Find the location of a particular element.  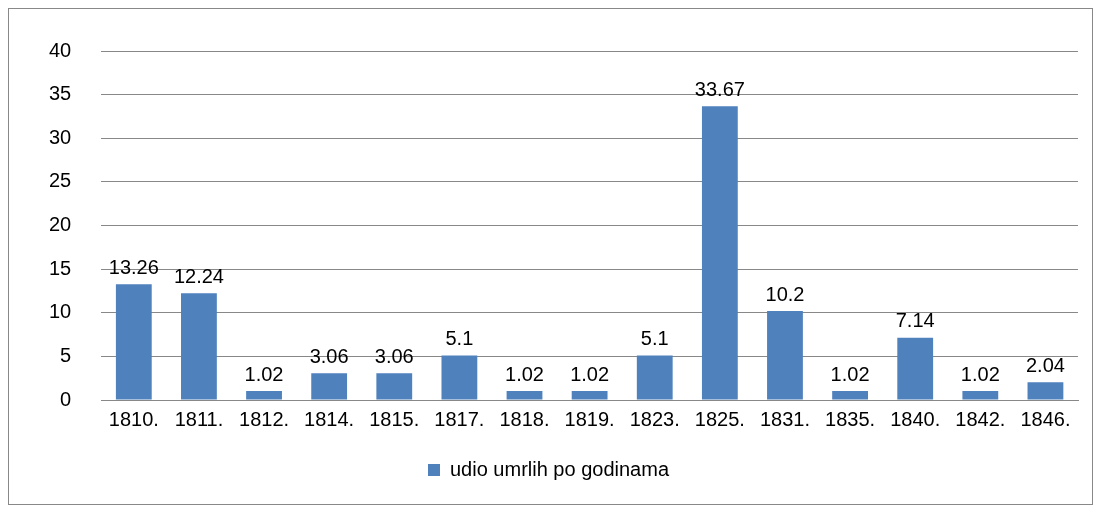

data-label: 13.26 is located at coordinates (133, 266).